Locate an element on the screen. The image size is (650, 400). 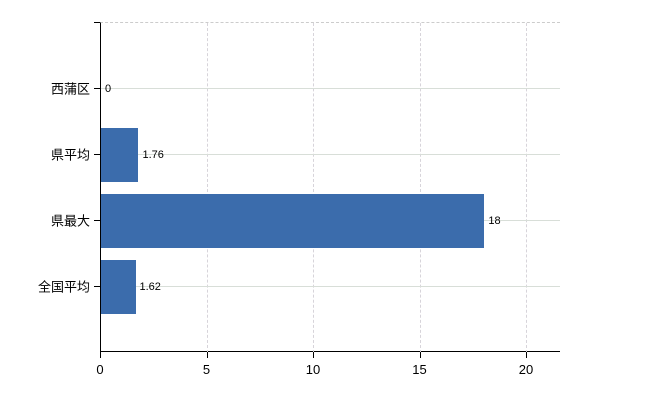
x-tick-label: 5 is located at coordinates (206, 369).